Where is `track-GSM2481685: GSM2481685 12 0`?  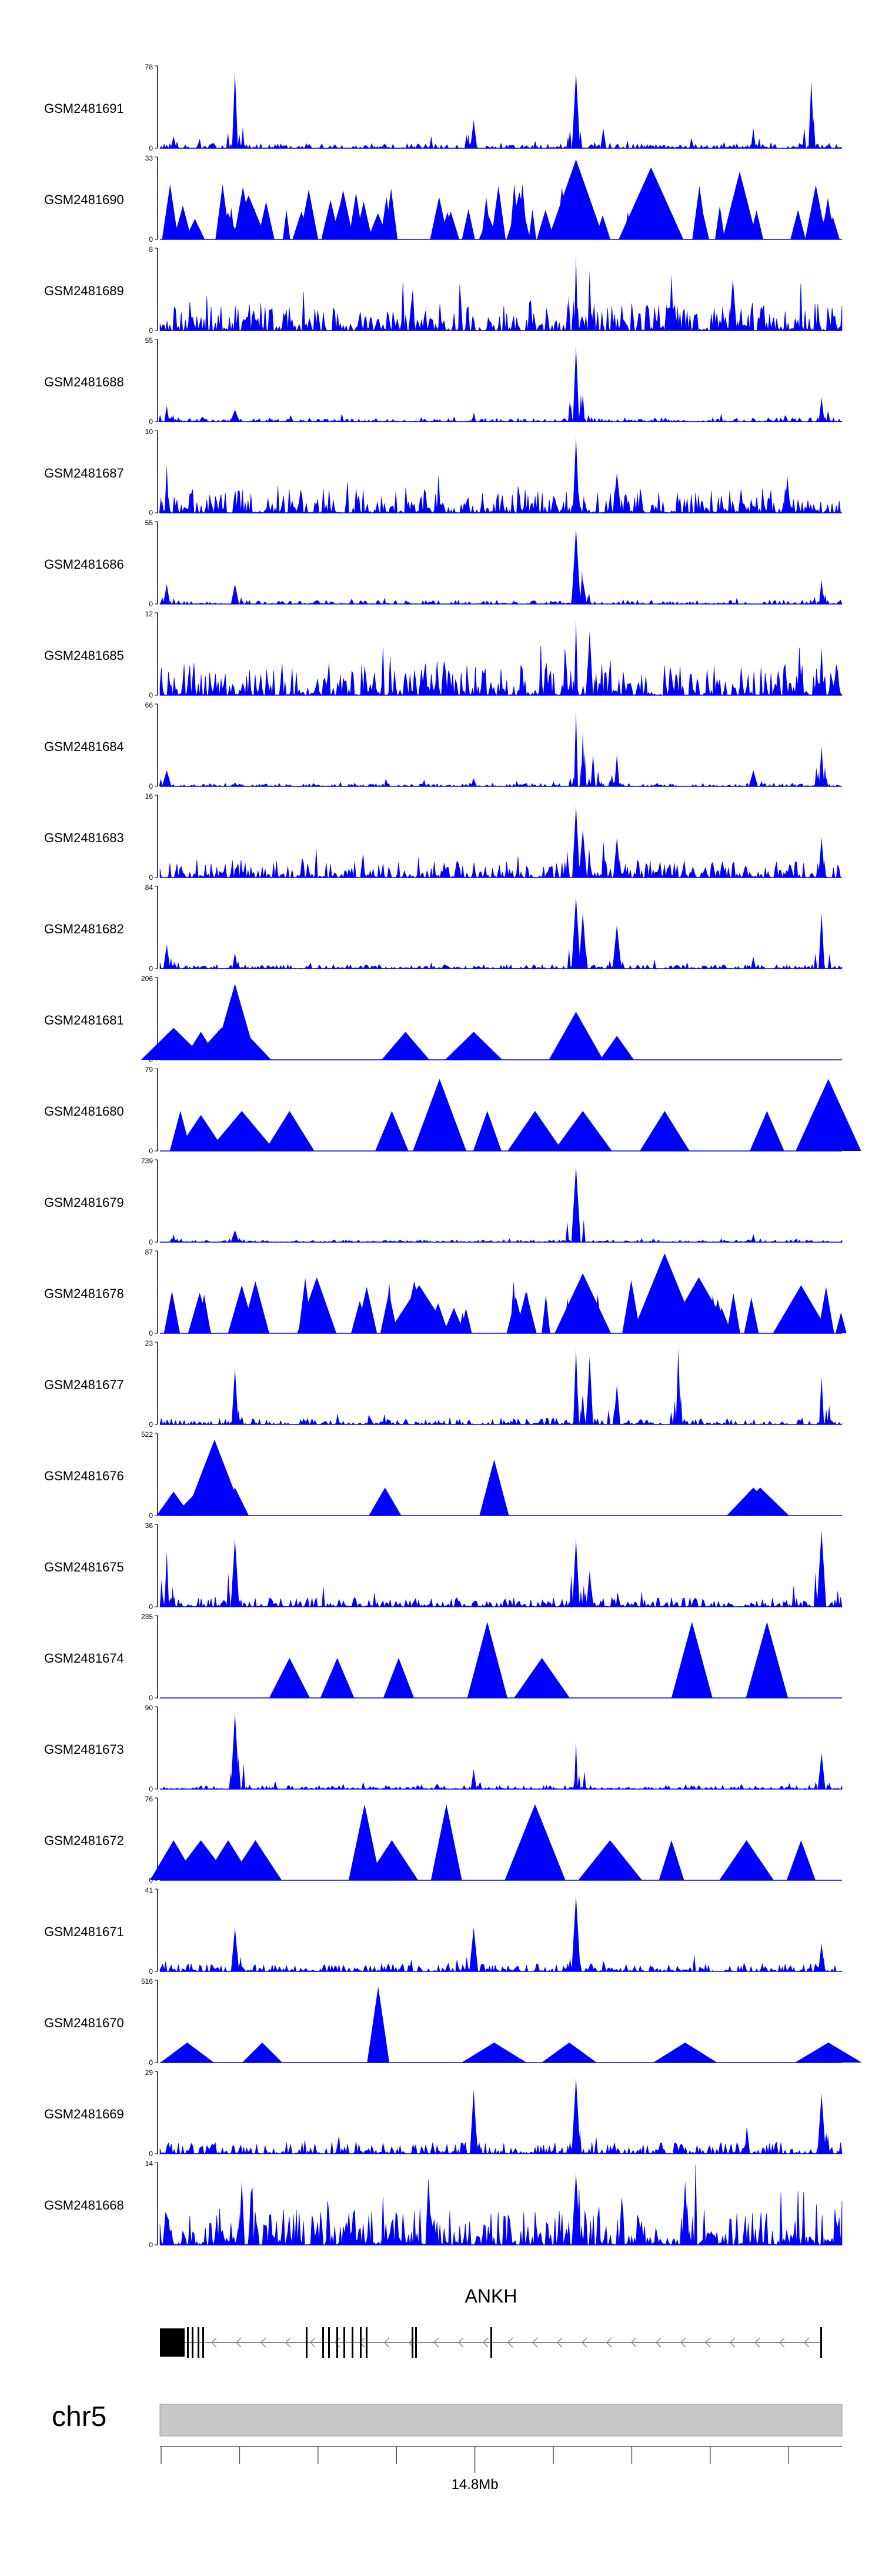
track-GSM2481685: GSM2481685 12 0 is located at coordinates (443, 654).